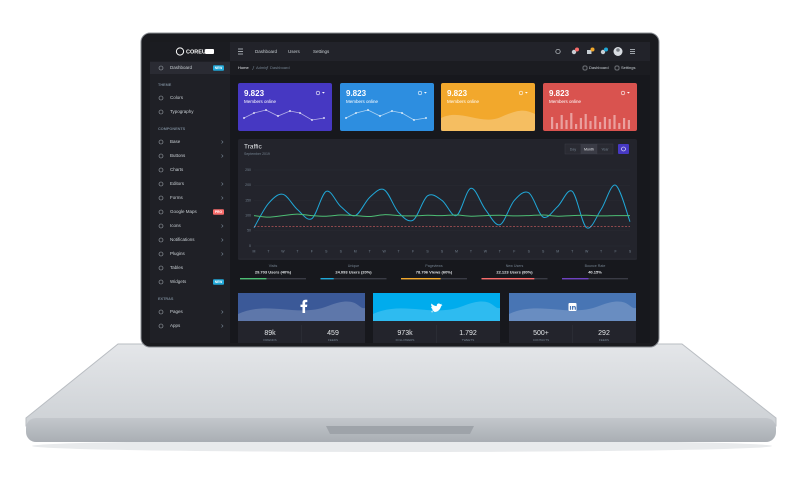  Describe the element at coordinates (184, 211) in the screenshot. I see `sidebar-item: Google Maps` at that location.